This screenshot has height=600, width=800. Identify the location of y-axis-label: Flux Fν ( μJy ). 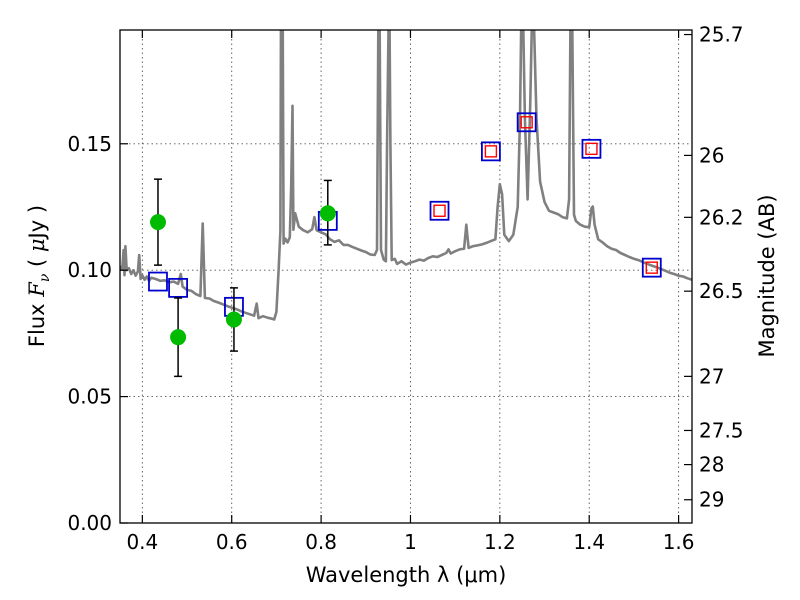
(39, 276).